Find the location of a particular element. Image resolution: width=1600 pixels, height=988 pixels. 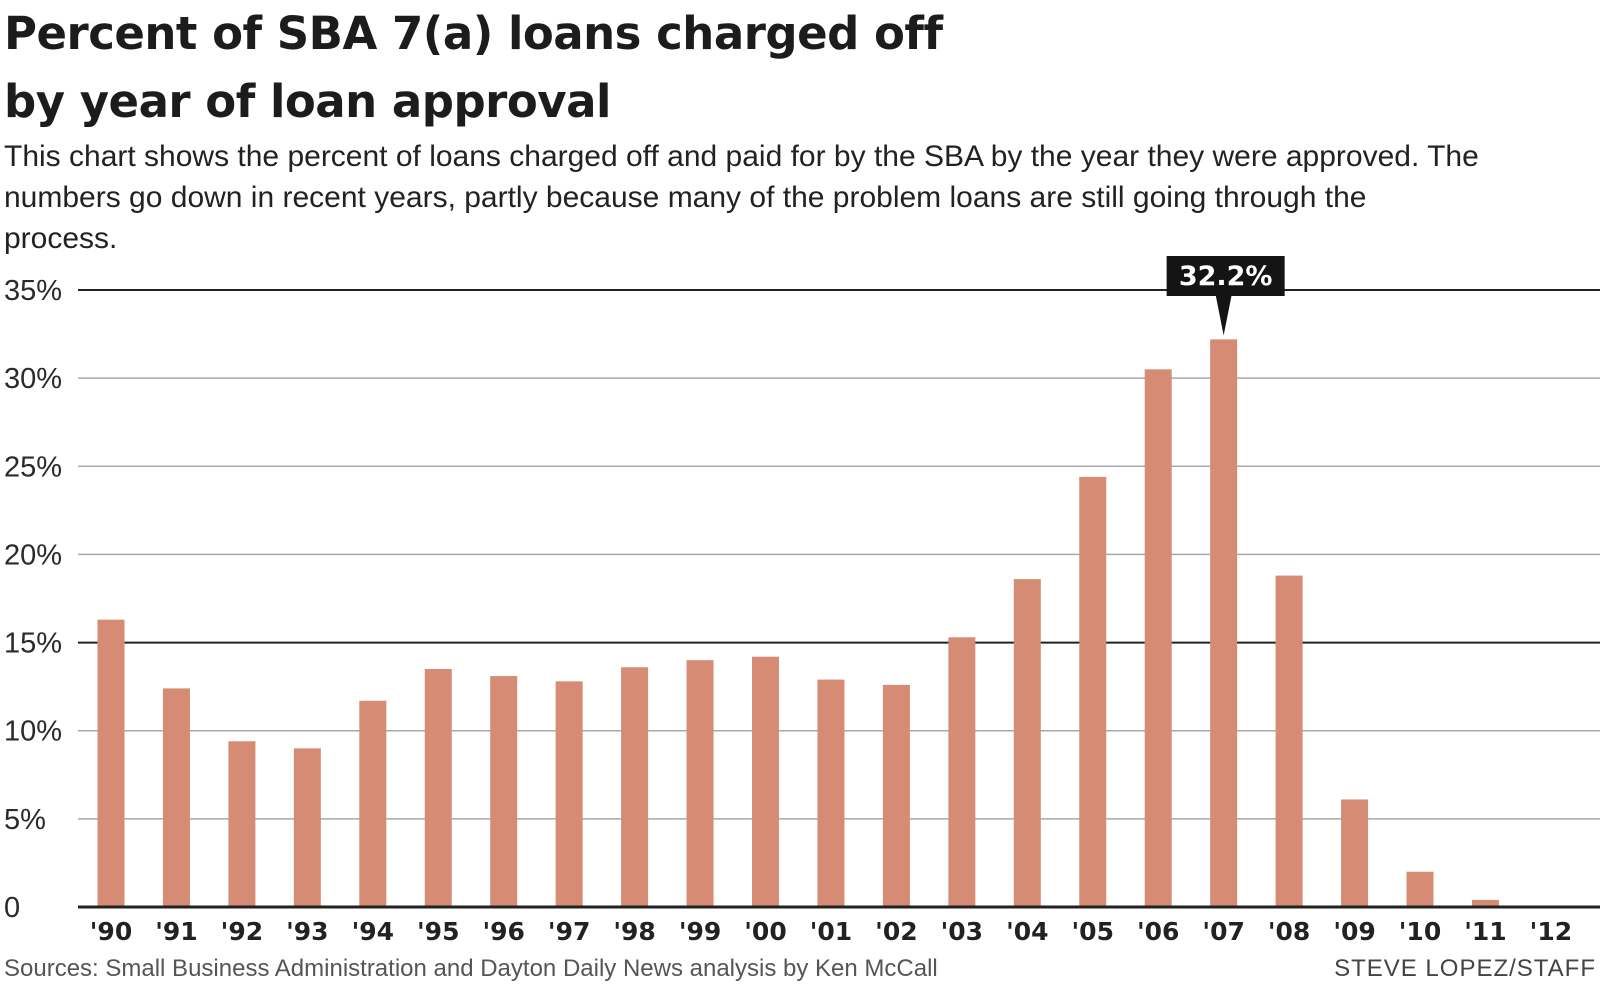

y-tick-label: 25% is located at coordinates (33, 467).